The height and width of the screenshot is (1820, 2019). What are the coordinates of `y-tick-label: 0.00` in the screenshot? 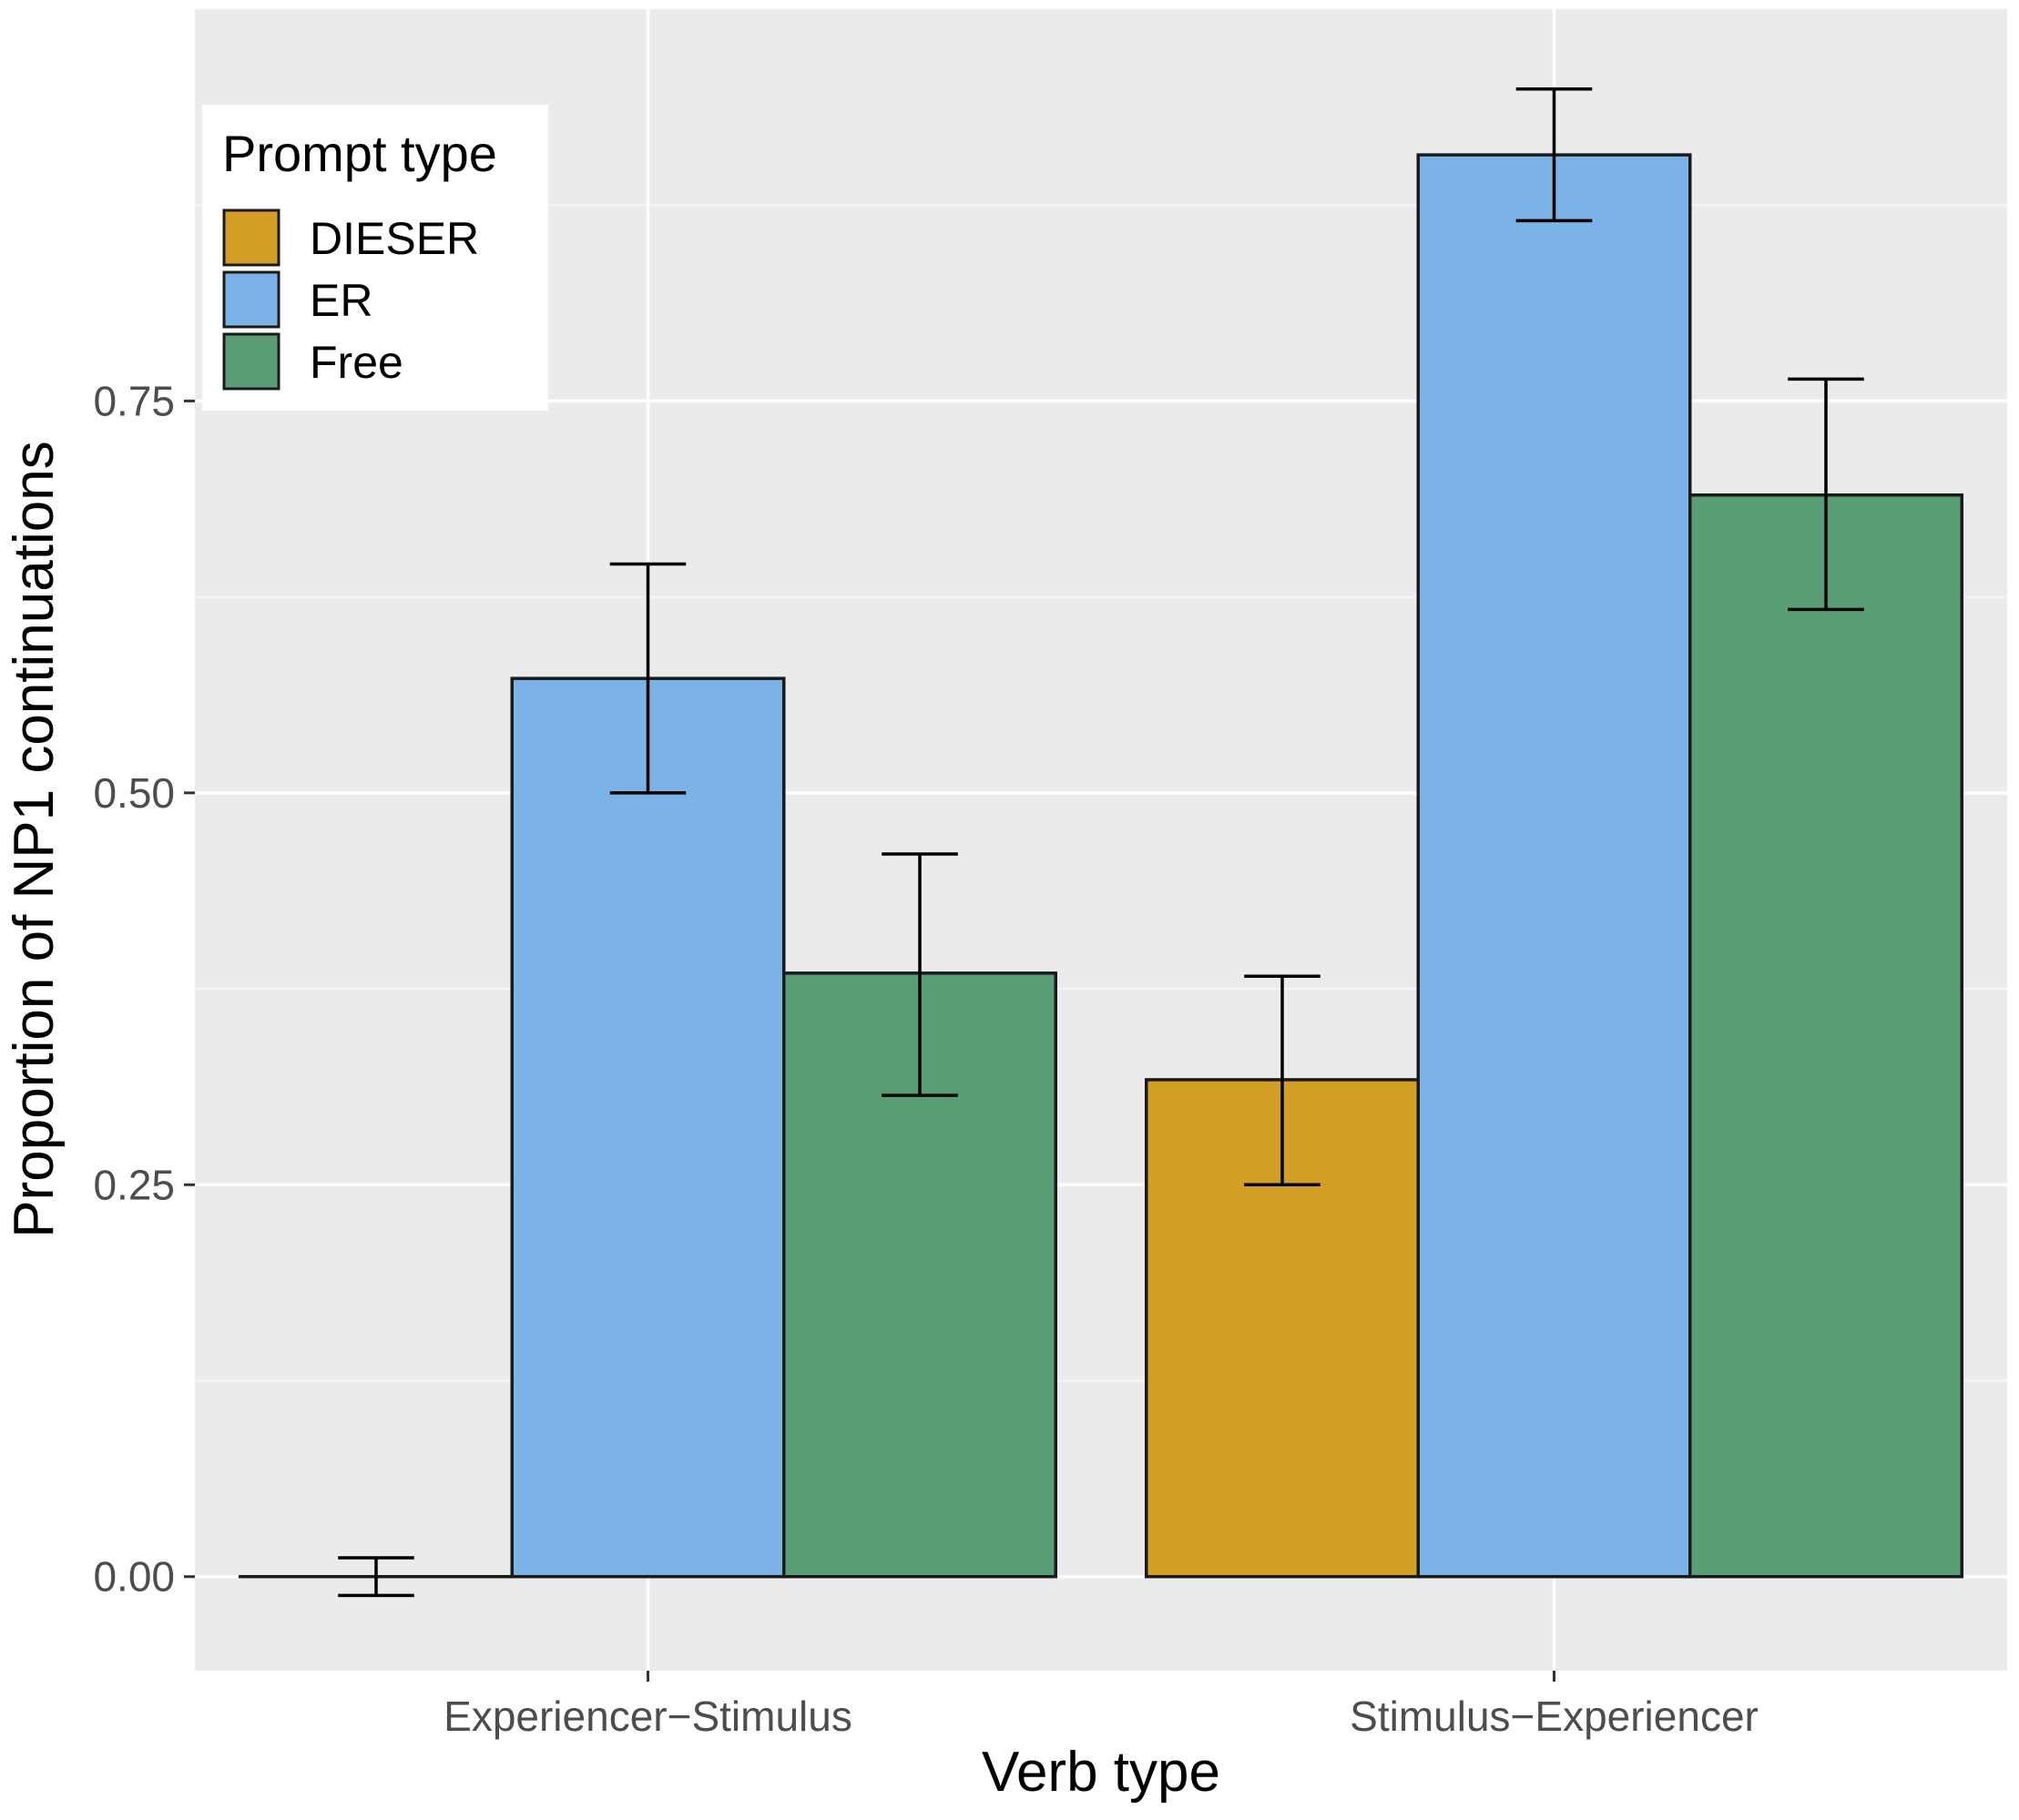 It's located at (134, 1577).